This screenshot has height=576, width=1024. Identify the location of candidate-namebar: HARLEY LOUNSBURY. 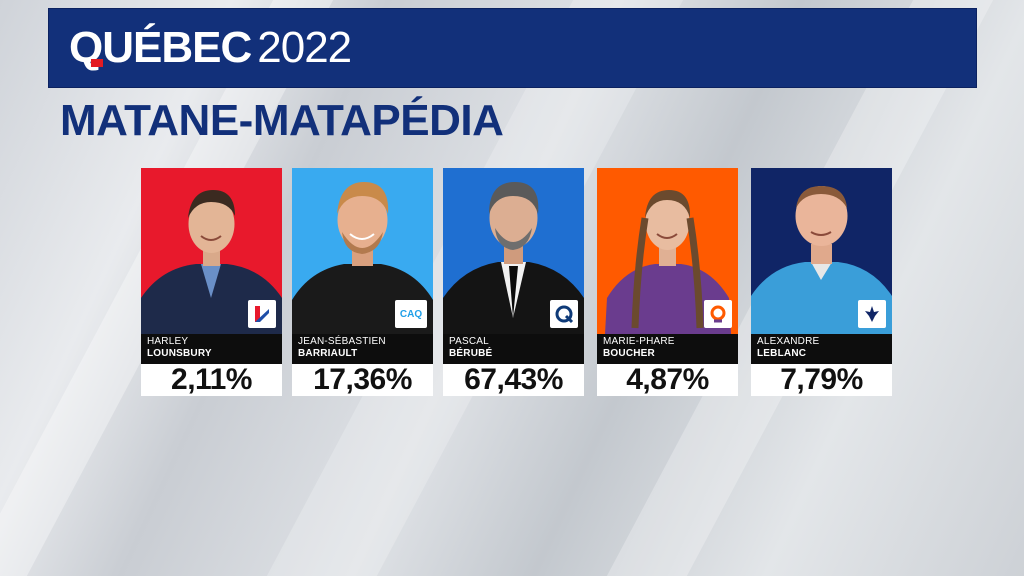
(211, 349).